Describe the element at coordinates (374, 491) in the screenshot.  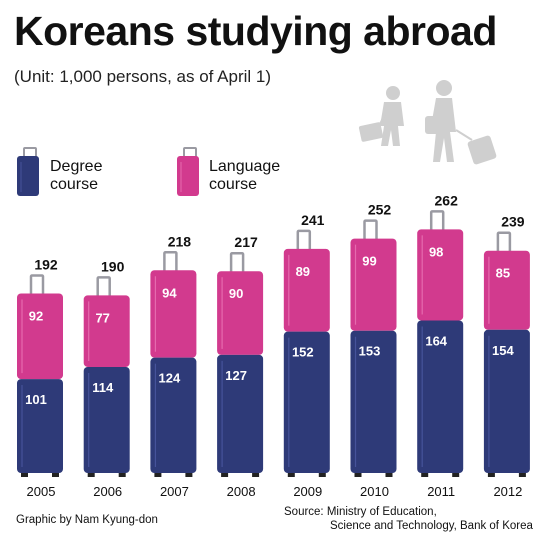
I see `x-tick-label: 2010` at that location.